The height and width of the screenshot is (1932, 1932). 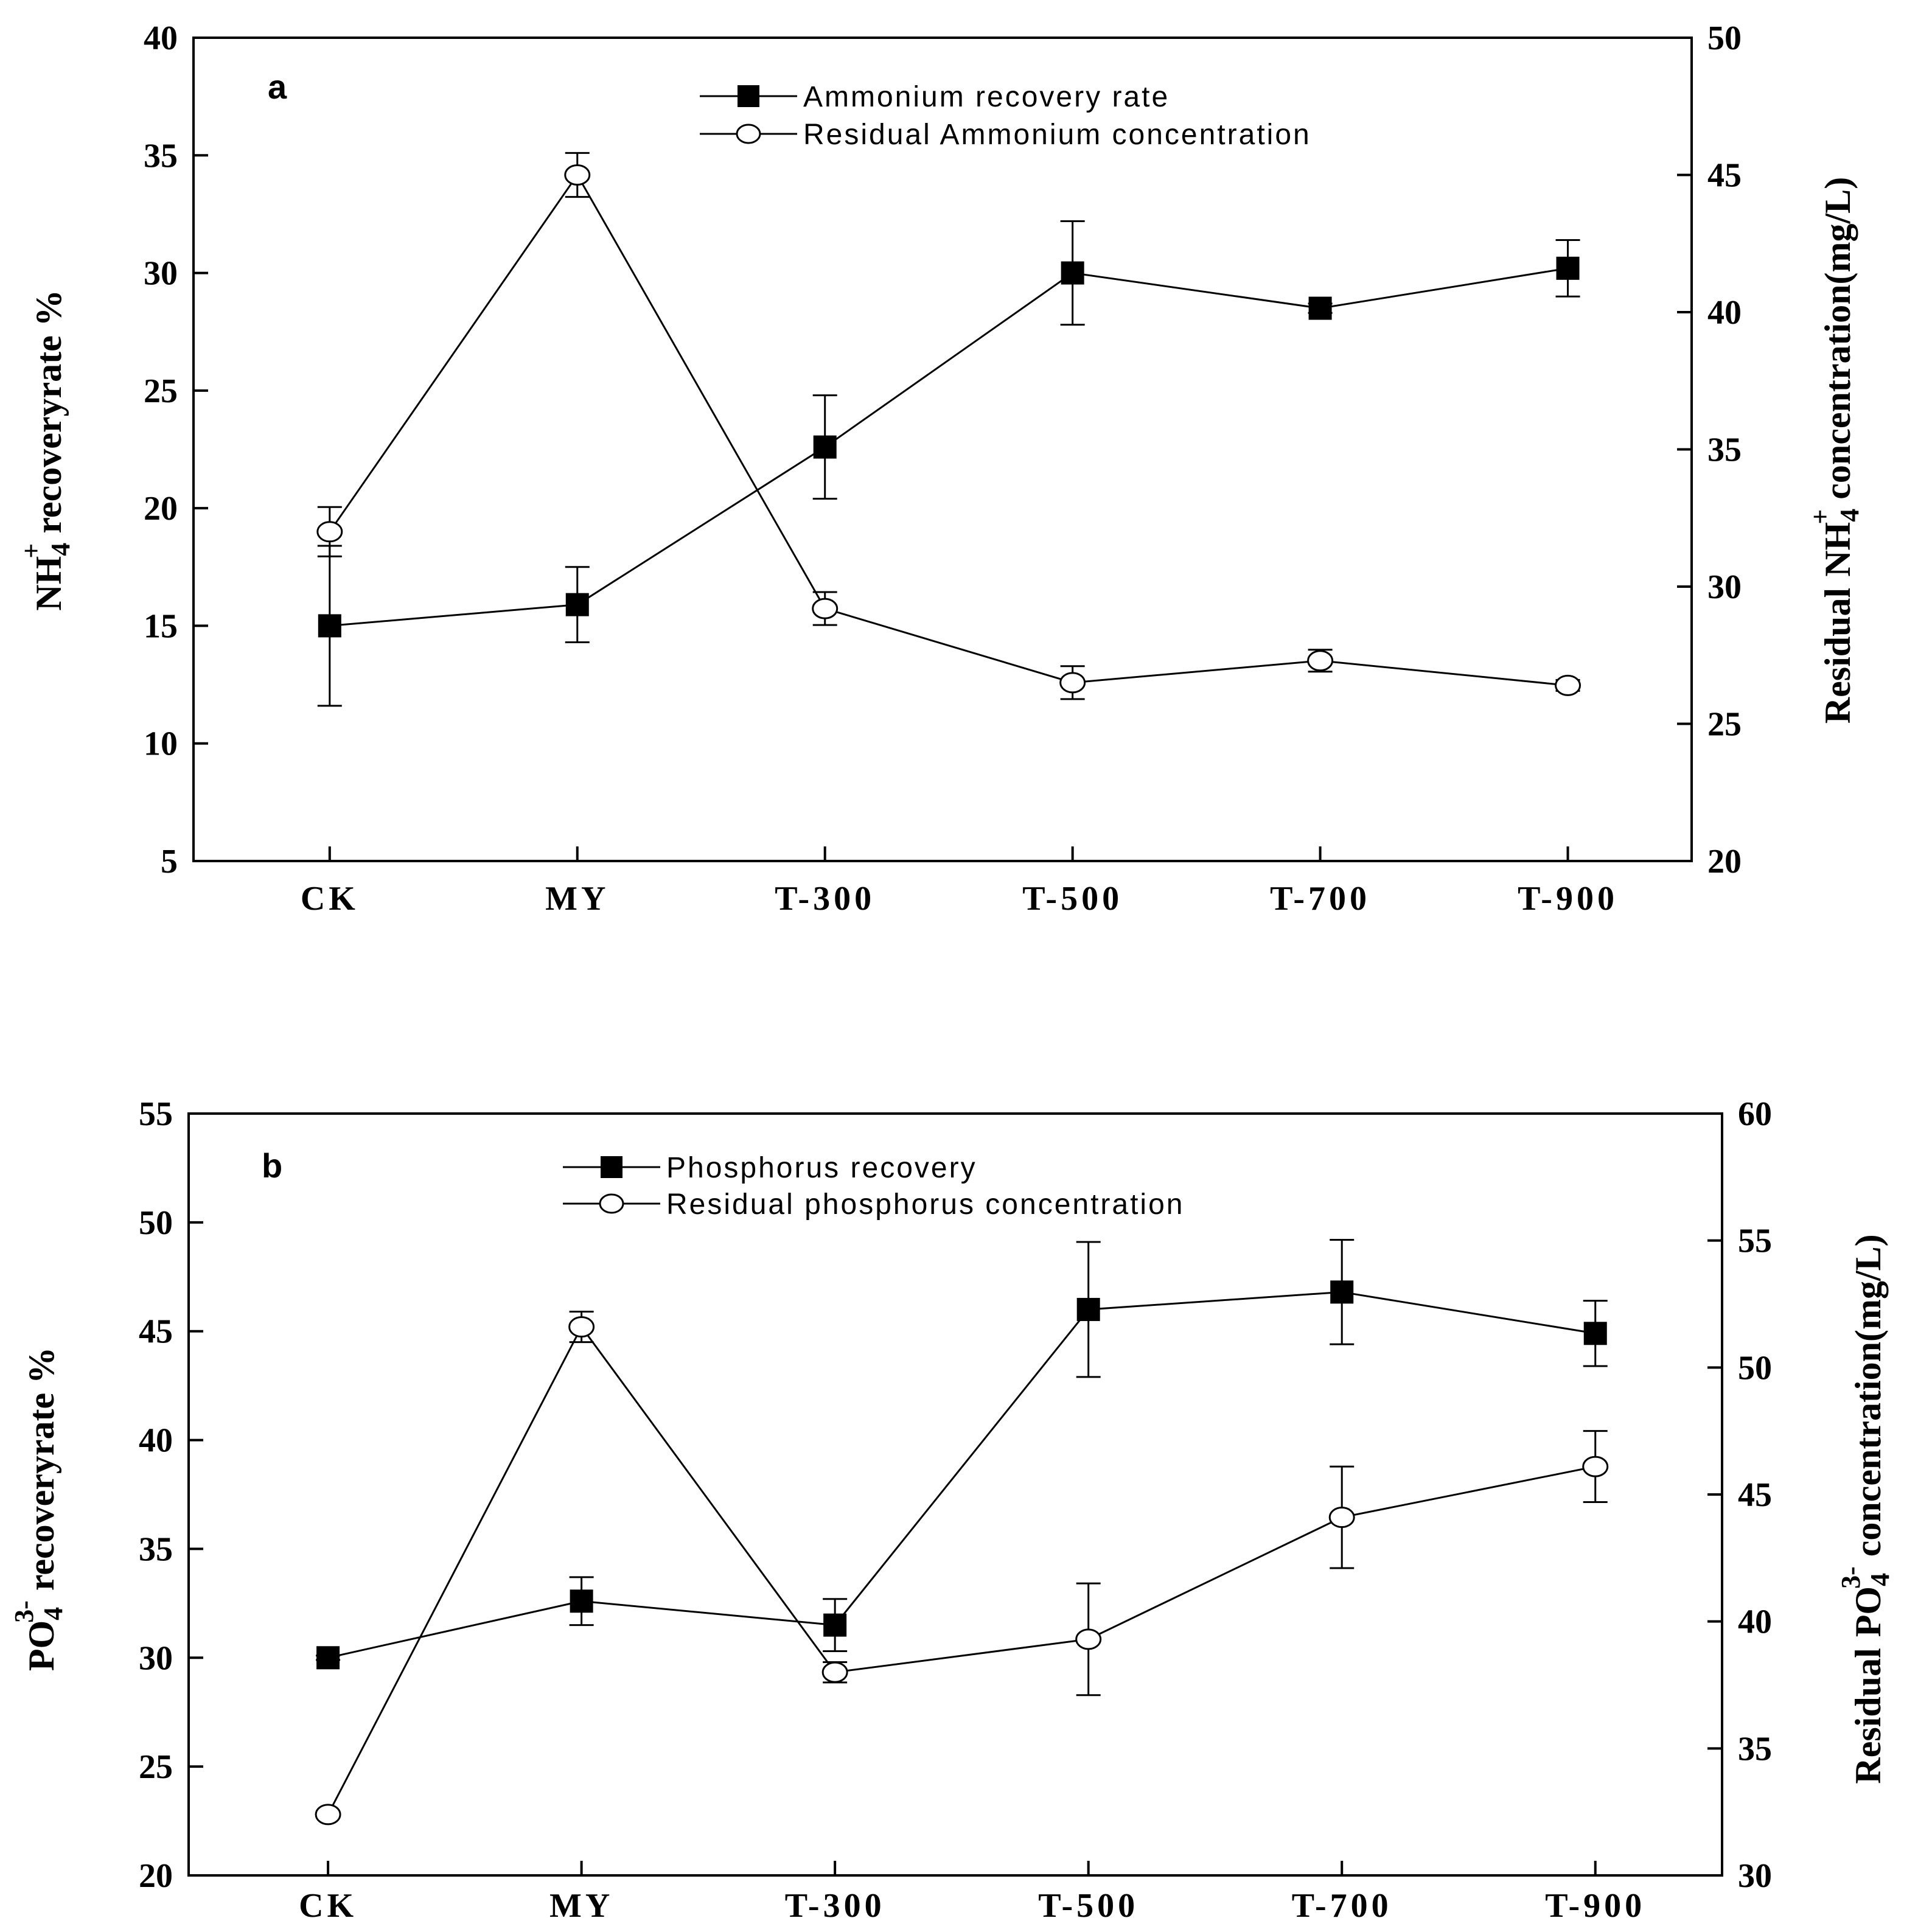 I want to click on right-axis-label: Residual PO43- concentration(mg/L), so click(x=1865, y=1509).